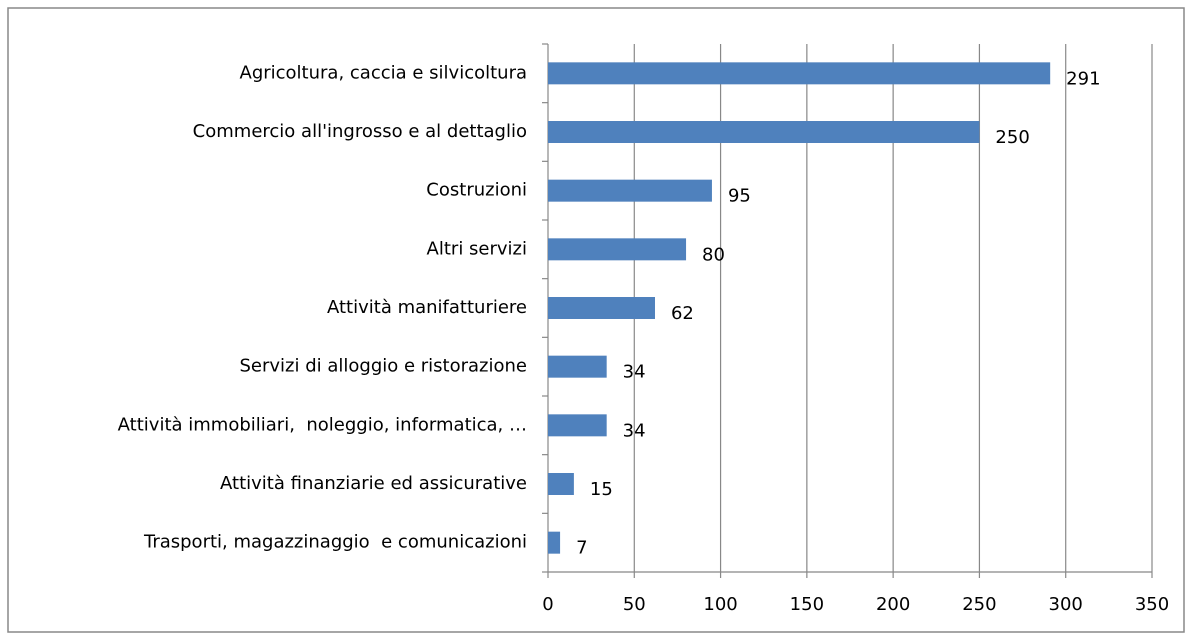 The image size is (1193, 639). I want to click on value-label: 7, so click(581, 548).